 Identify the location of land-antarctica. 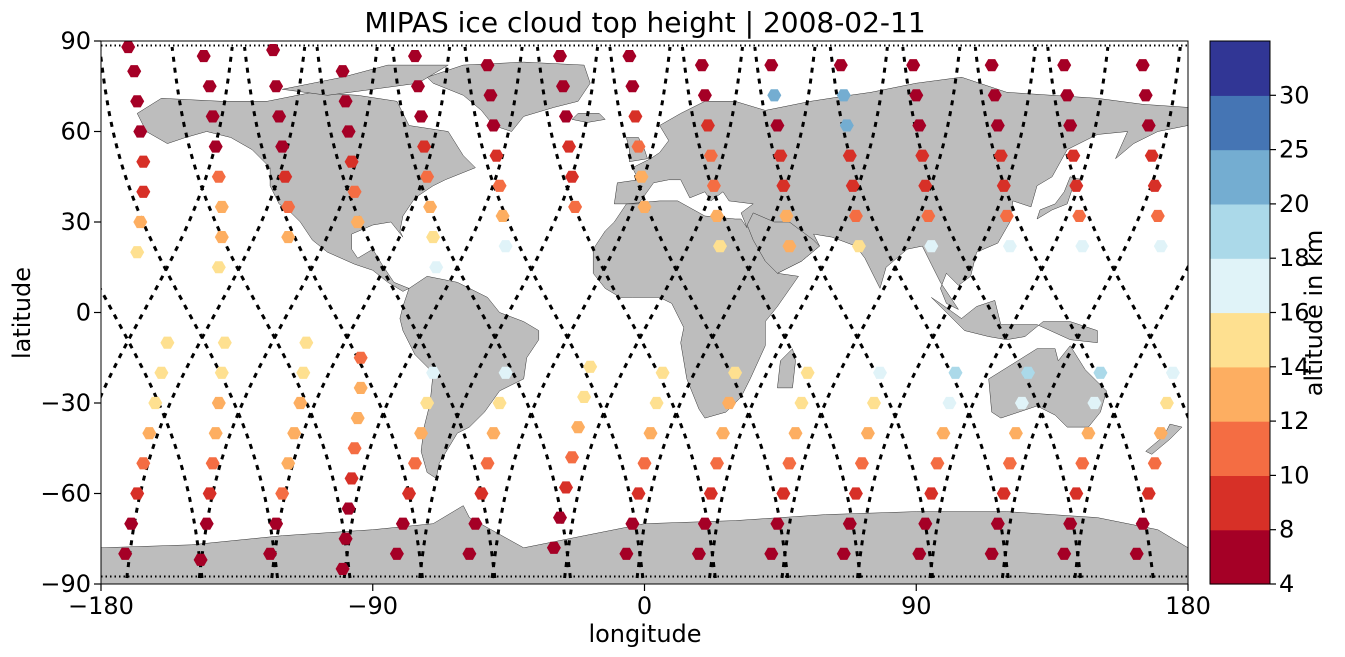
(644, 544).